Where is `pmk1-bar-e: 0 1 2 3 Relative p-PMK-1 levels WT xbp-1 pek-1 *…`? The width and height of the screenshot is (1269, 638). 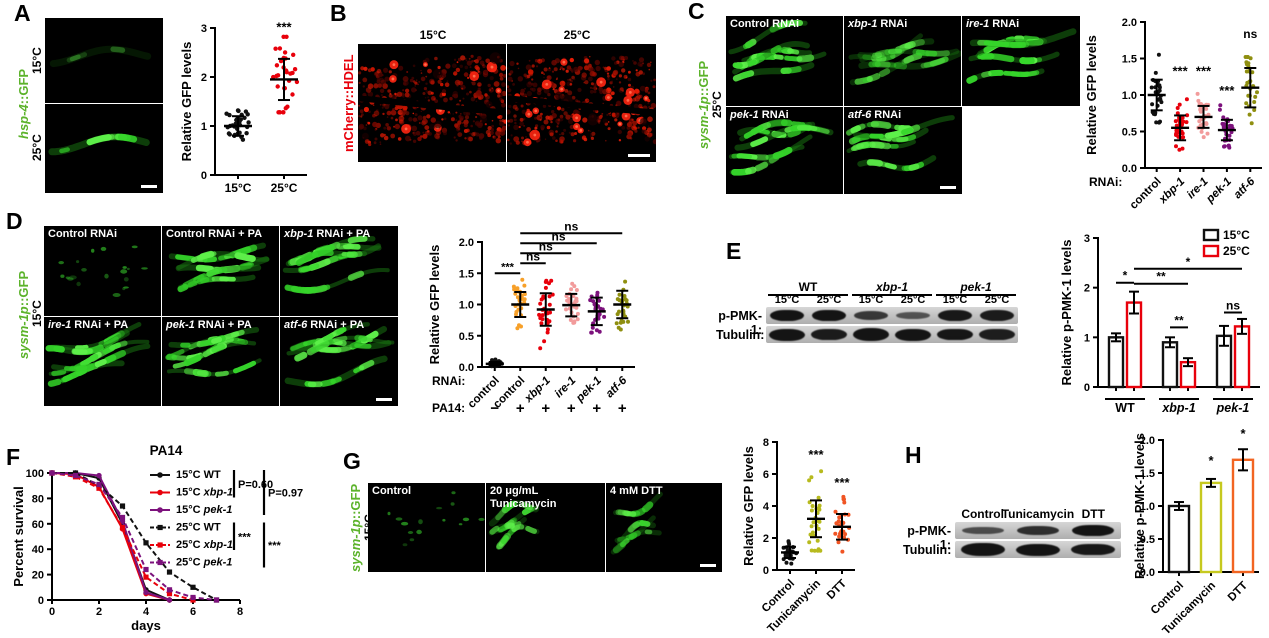 pmk1-bar-e: 0 1 2 3 Relative p-PMK-1 levels WT xbp-1 pek-1 *… is located at coordinates (1159, 321).